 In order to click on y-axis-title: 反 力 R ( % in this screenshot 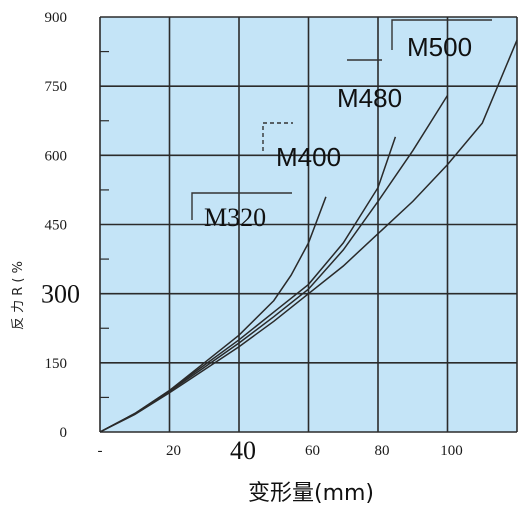, I will do `click(18, 295)`.